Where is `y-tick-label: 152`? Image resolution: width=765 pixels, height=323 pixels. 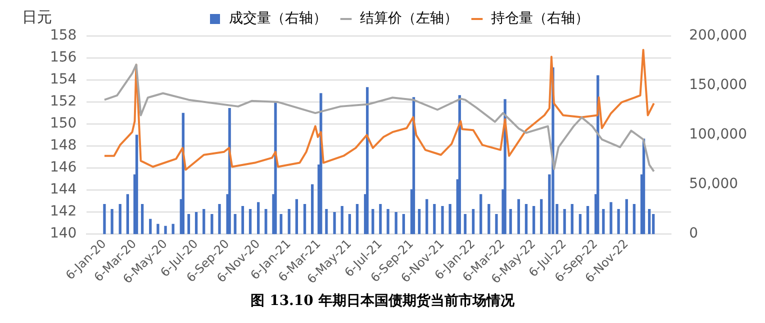 y-tick-label: 152 is located at coordinates (63, 102).